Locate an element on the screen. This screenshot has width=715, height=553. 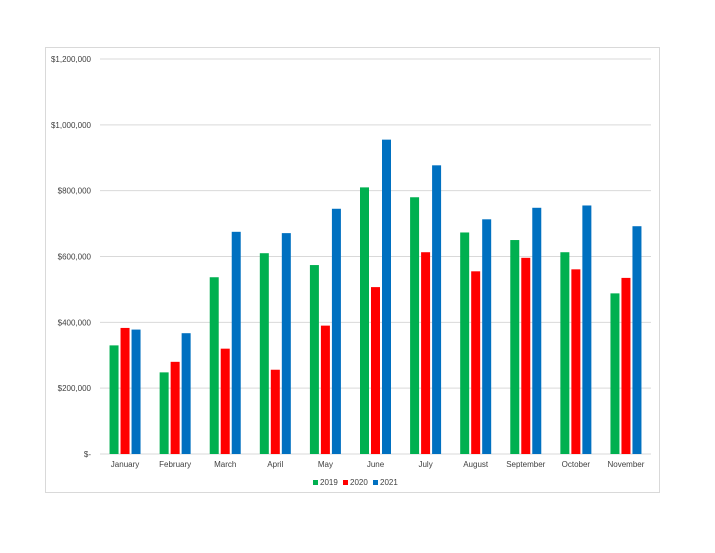
y-tick-label: $400,000 is located at coordinates (75, 322).